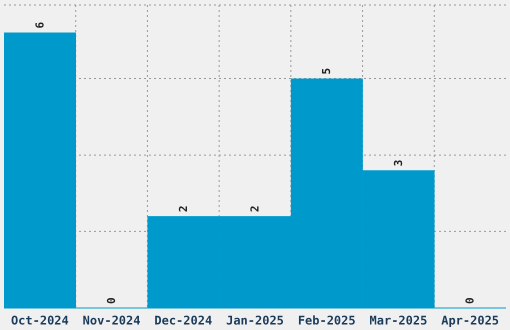 The height and width of the screenshot is (330, 510). I want to click on x-tick-label: Feb-2025, so click(327, 321).